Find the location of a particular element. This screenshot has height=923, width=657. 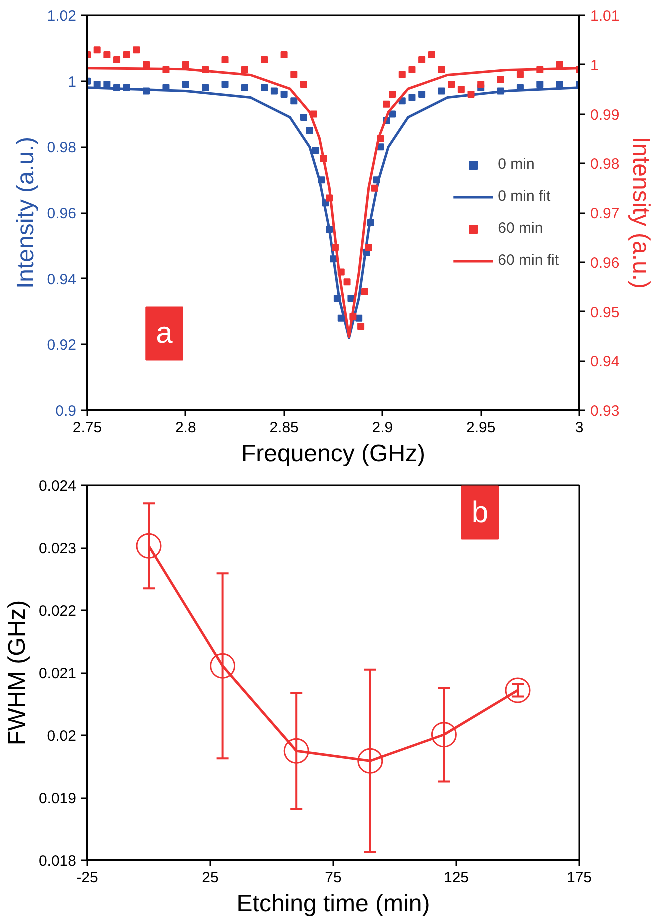

legend-label: 0 min fit is located at coordinates (524, 196).